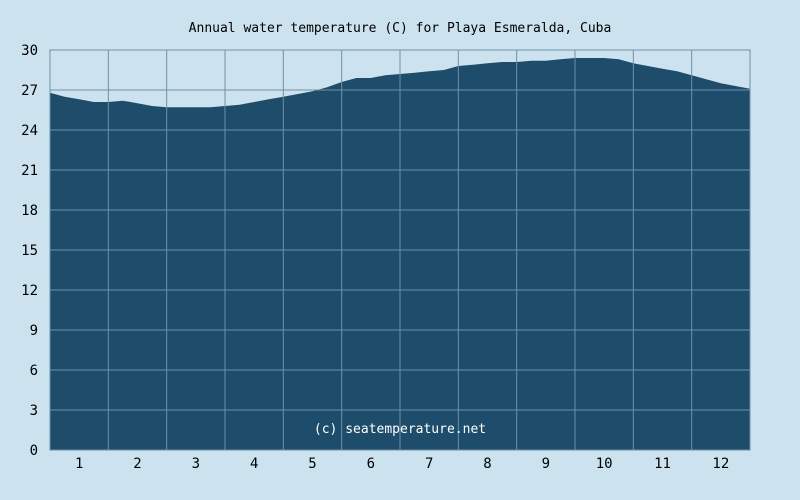 The width and height of the screenshot is (800, 500). I want to click on y-tick-label: 15, so click(29, 251).